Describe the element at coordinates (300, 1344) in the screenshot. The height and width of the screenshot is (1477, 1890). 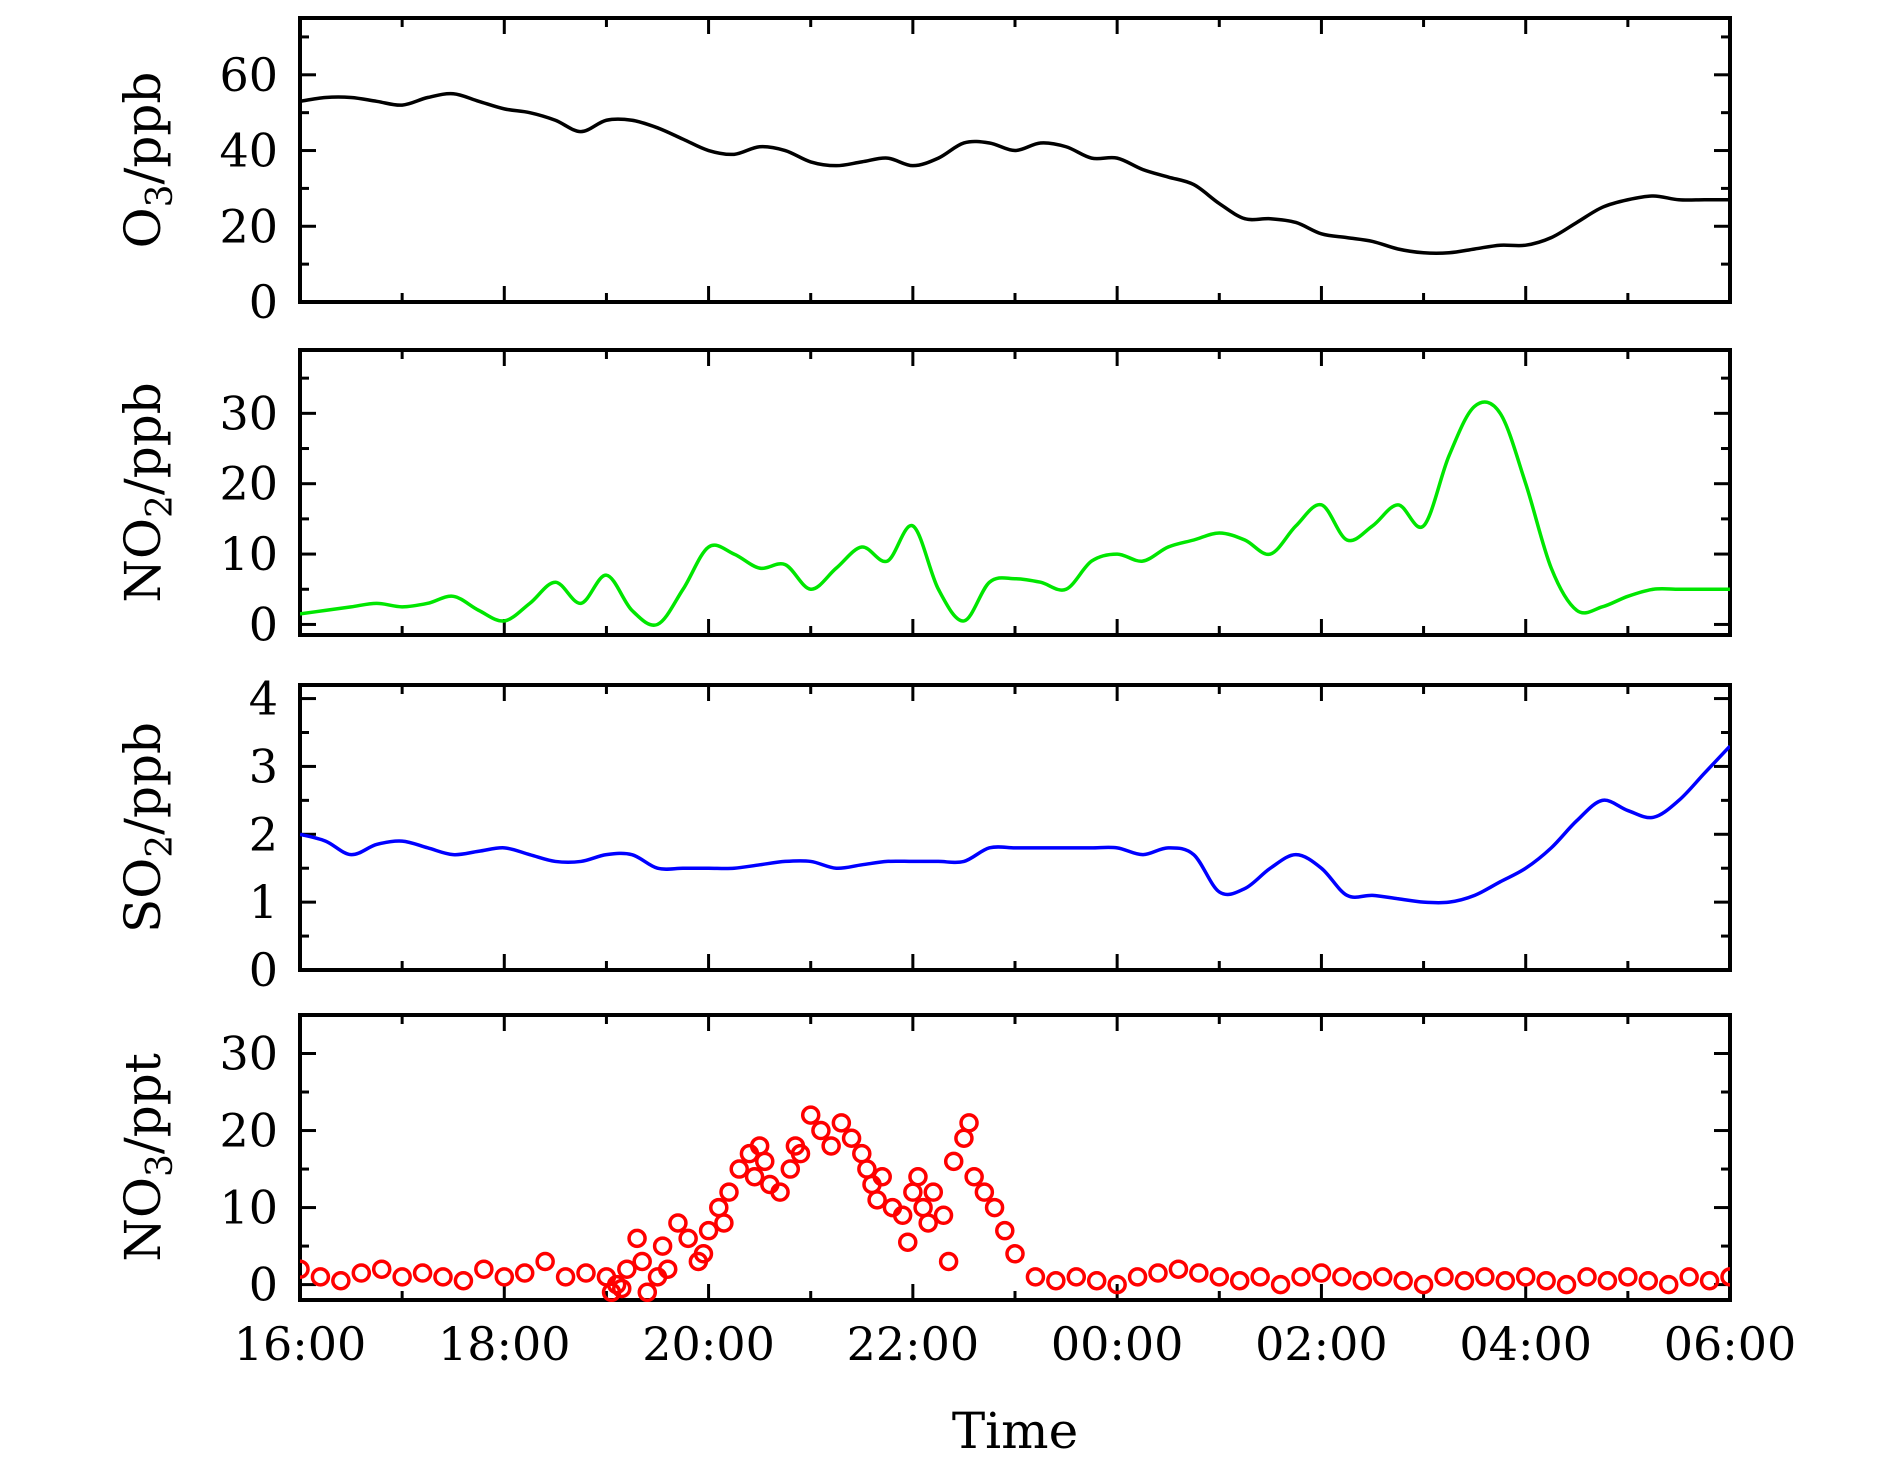
I see `x-tick-label: 16:00` at that location.